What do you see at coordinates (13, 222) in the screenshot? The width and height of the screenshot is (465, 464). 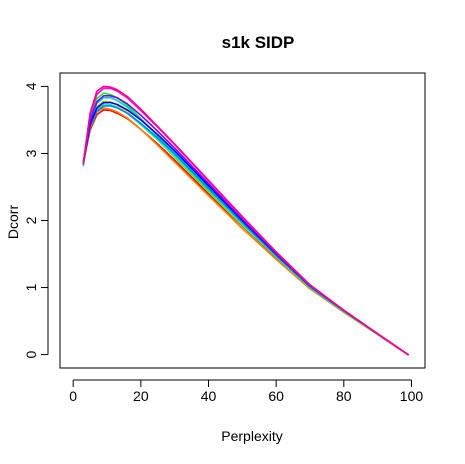 I see `y-axis-label: Dcorr` at bounding box center [13, 222].